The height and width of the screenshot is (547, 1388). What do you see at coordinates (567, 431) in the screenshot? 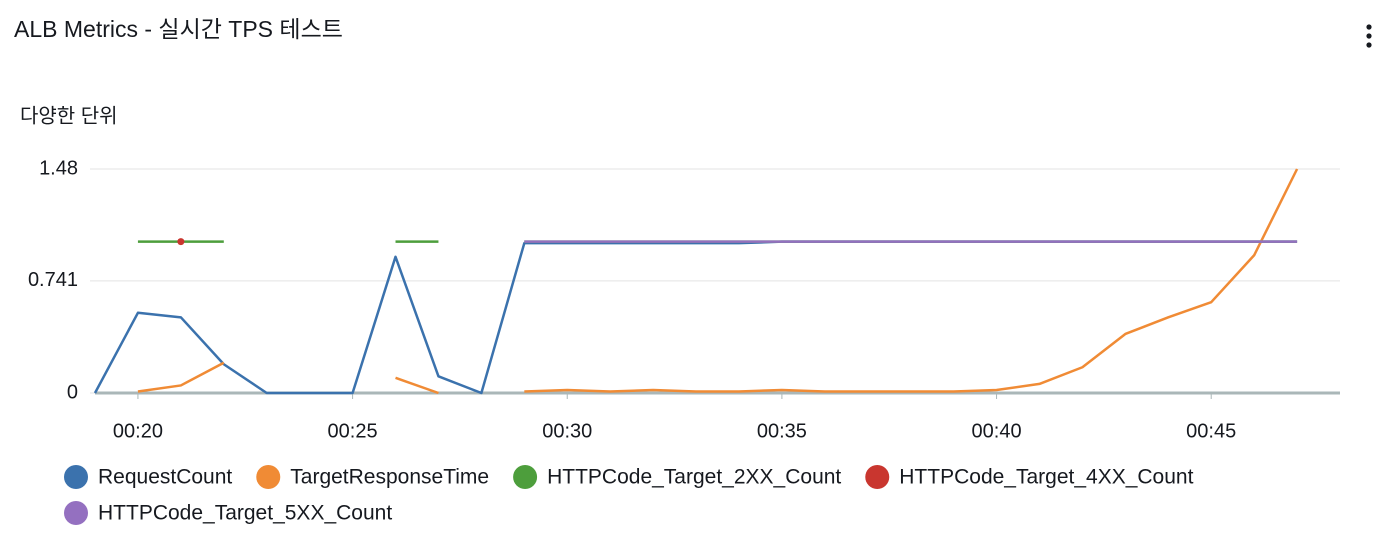
I see `x-tick-label: 00:30` at bounding box center [567, 431].